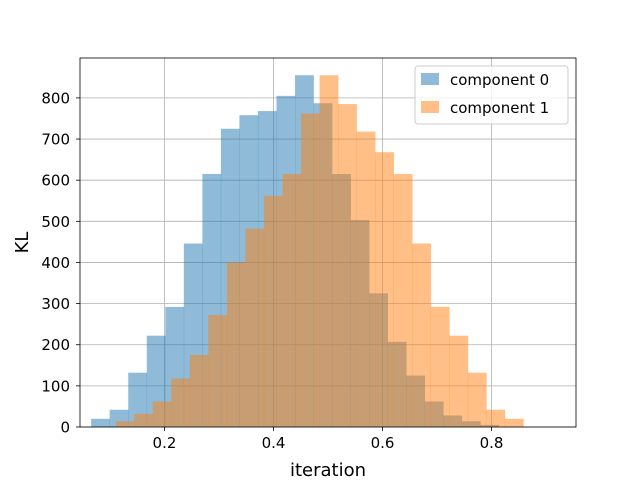 The image size is (640, 485). Describe the element at coordinates (55, 304) in the screenshot. I see `y-tick-label-3: 300` at that location.